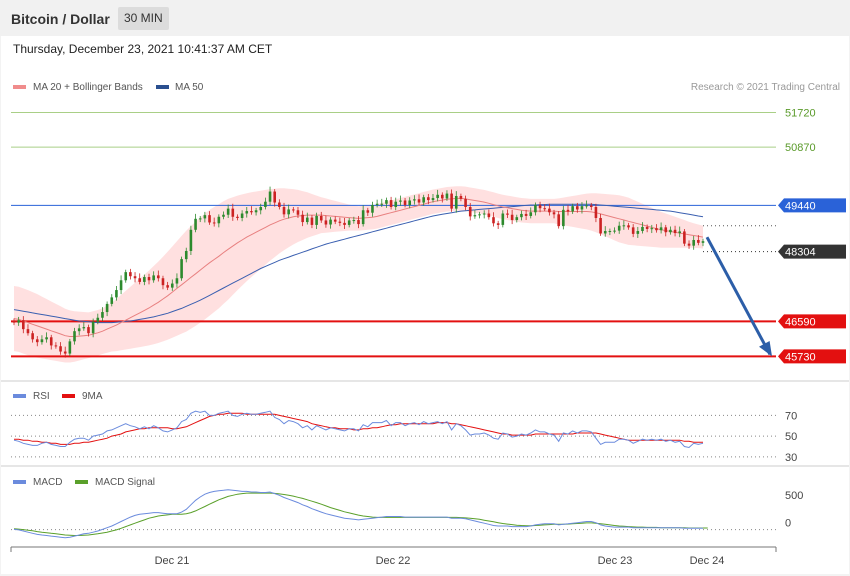  I want to click on level-label-51720: 51720, so click(800, 114).